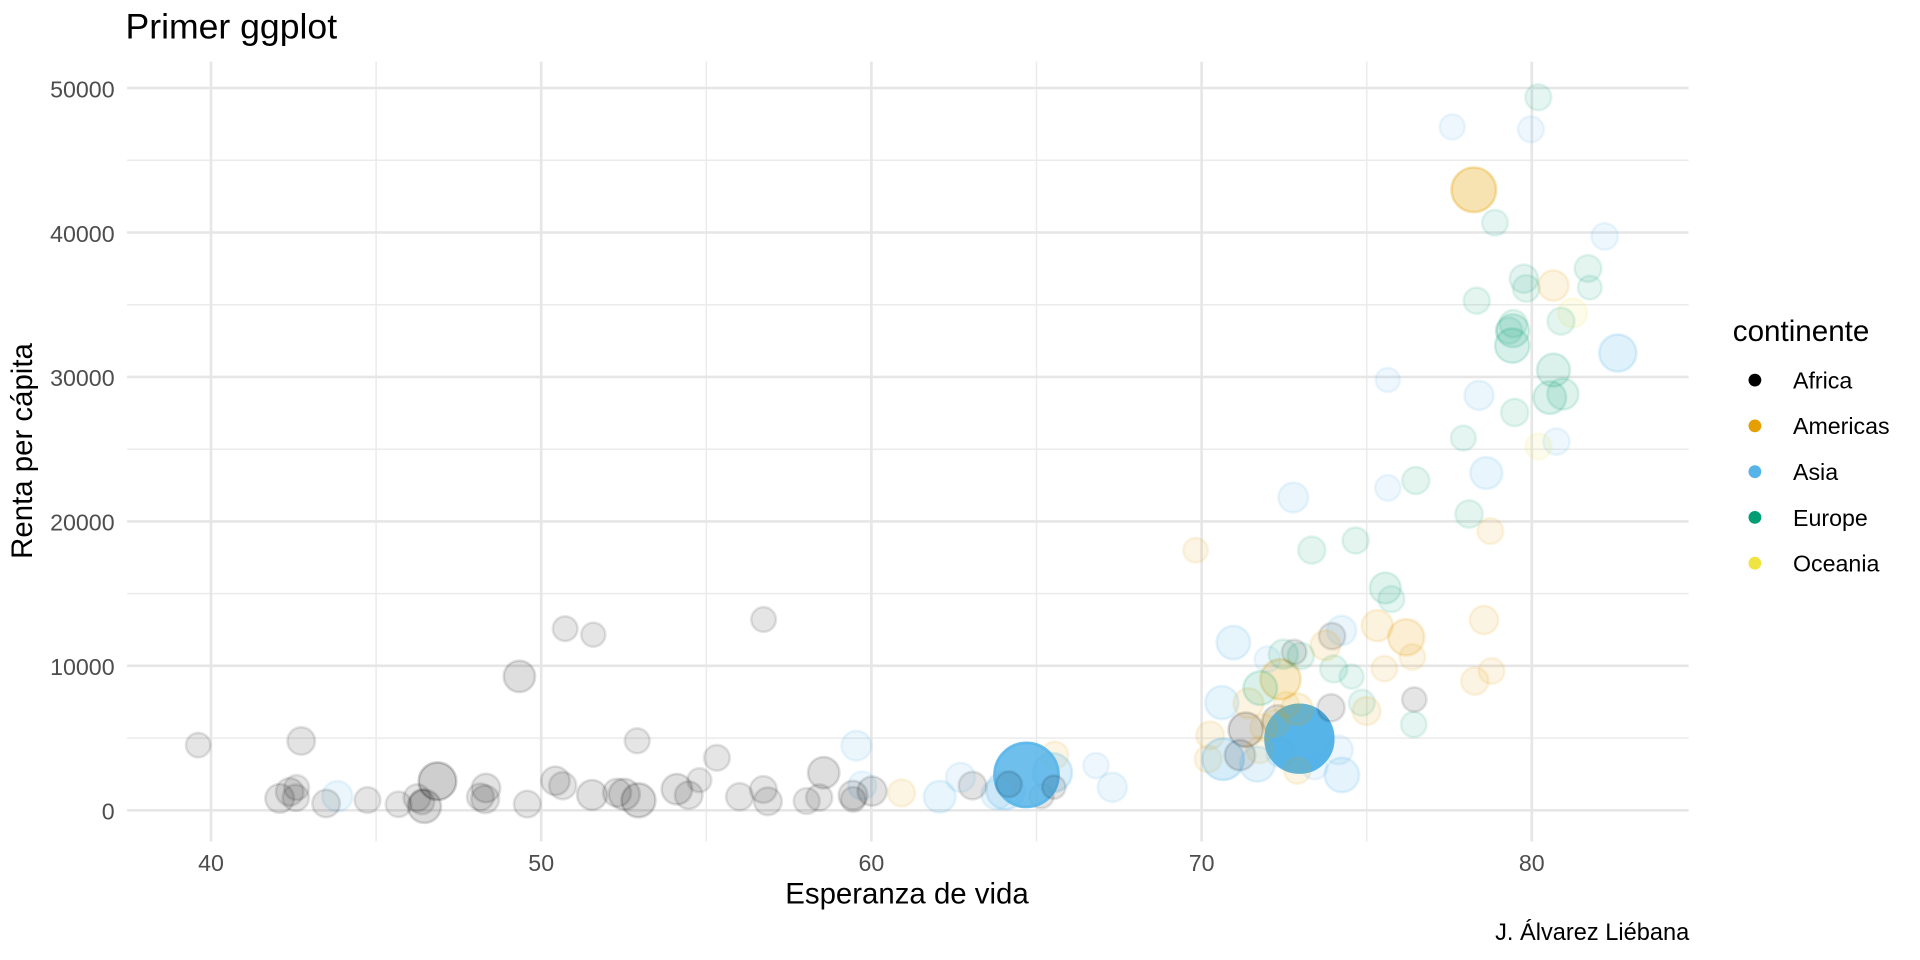 Image resolution: width=1920 pixels, height=960 pixels. Describe the element at coordinates (82, 234) in the screenshot. I see `svg-text: 40000` at that location.